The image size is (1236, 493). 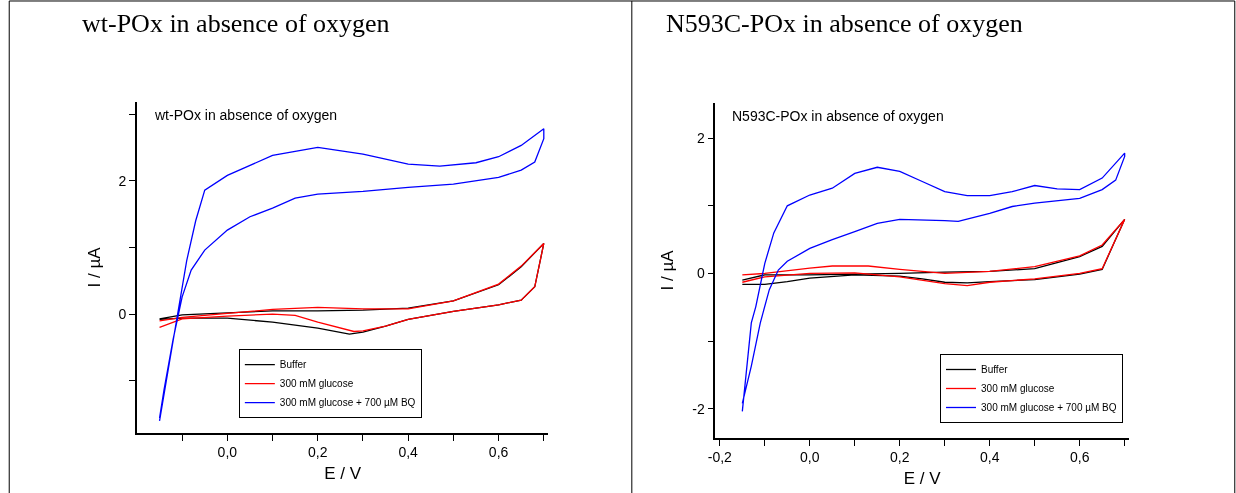 What do you see at coordinates (236, 23) in the screenshot?
I see `chart-title: wt-POx in absence of oxygen` at bounding box center [236, 23].